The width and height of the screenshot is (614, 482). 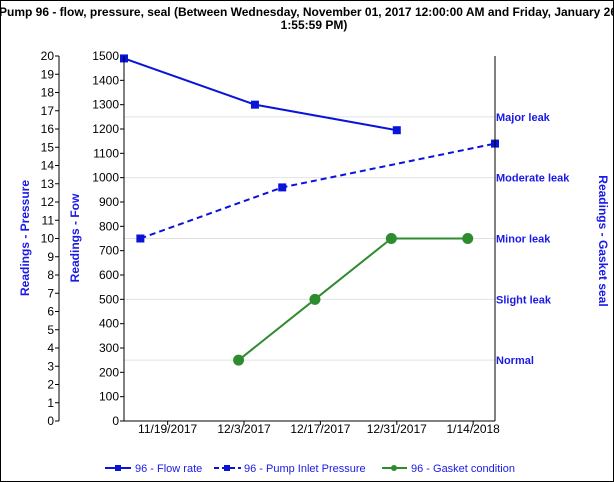 What do you see at coordinates (105, 178) in the screenshot?
I see `flow-tick-label: 1000` at bounding box center [105, 178].